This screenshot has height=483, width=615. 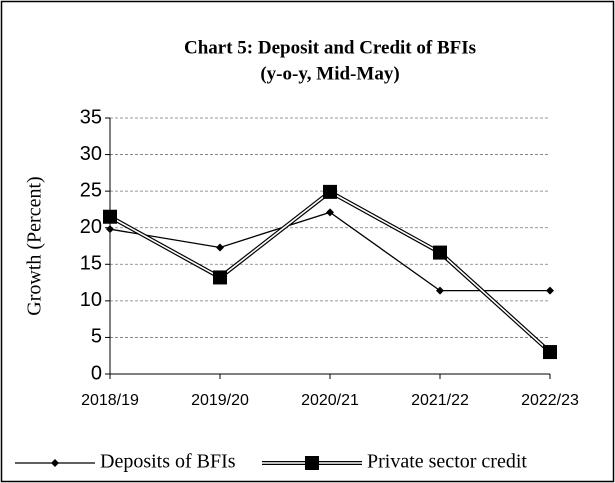 What do you see at coordinates (91, 154) in the screenshot?
I see `y-tick-label: 30` at bounding box center [91, 154].